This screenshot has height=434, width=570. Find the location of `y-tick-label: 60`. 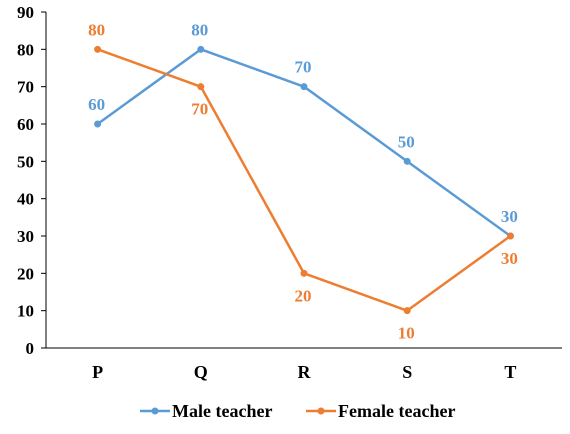

y-tick-label: 60 is located at coordinates (25, 124).